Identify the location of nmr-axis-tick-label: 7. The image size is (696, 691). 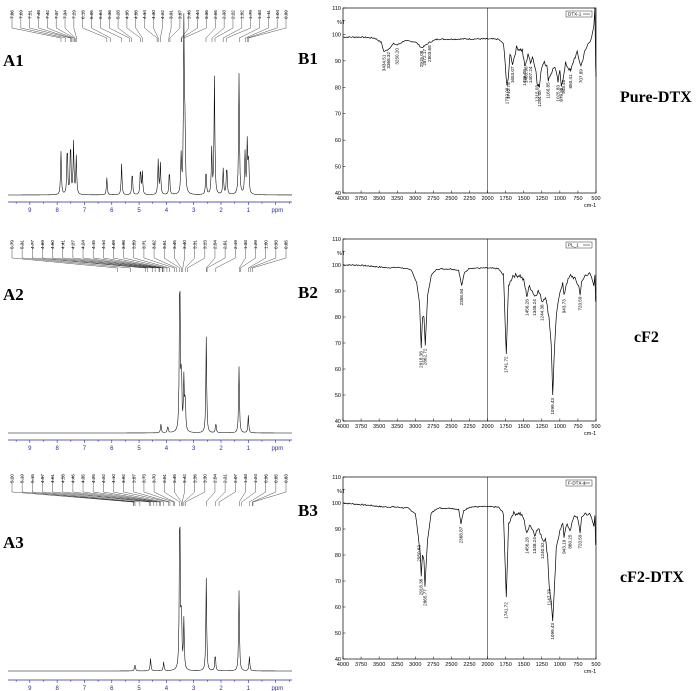
(85, 688).